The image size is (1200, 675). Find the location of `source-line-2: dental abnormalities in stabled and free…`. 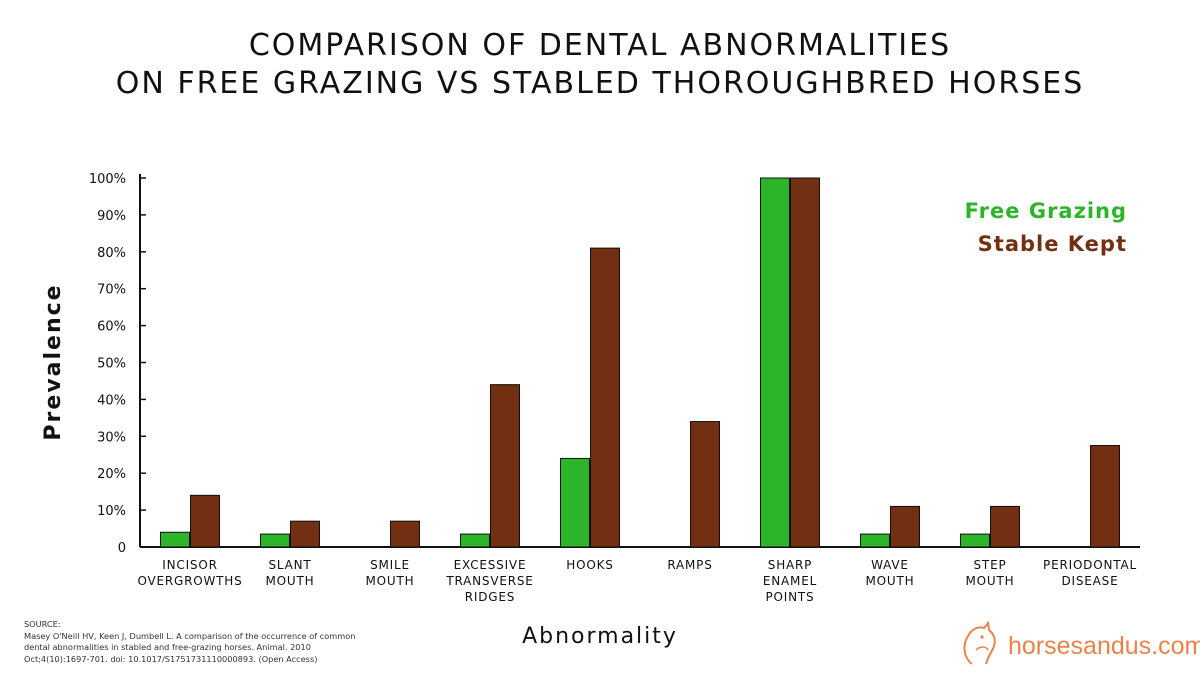

source-line-2: dental abnormalities in stabled and free… is located at coordinates (167, 647).